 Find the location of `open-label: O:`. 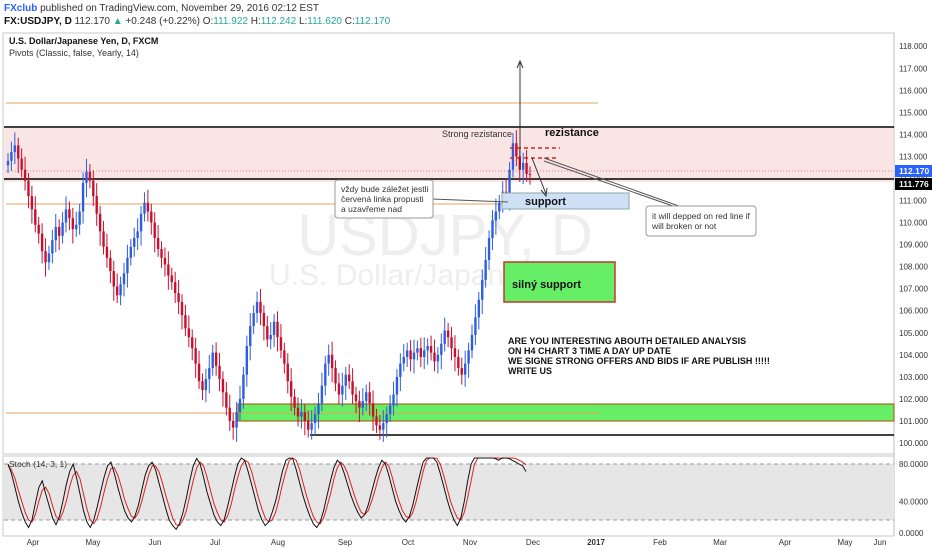

open-label: O: is located at coordinates (208, 21).